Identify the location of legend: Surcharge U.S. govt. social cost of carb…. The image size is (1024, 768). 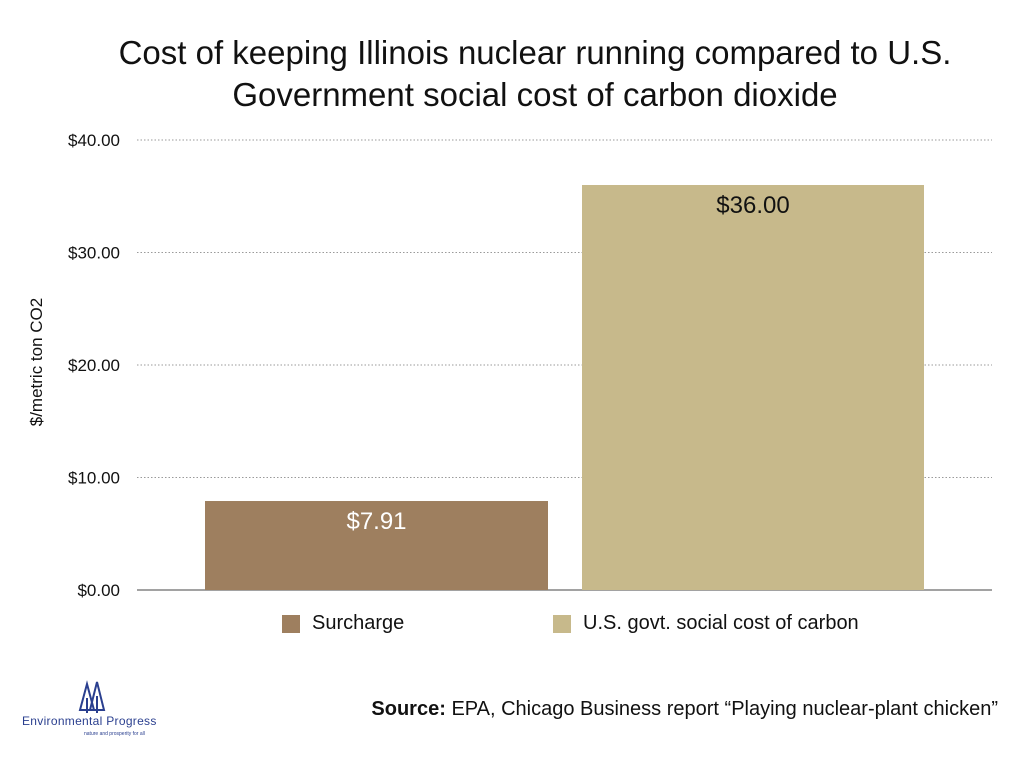
(512, 626).